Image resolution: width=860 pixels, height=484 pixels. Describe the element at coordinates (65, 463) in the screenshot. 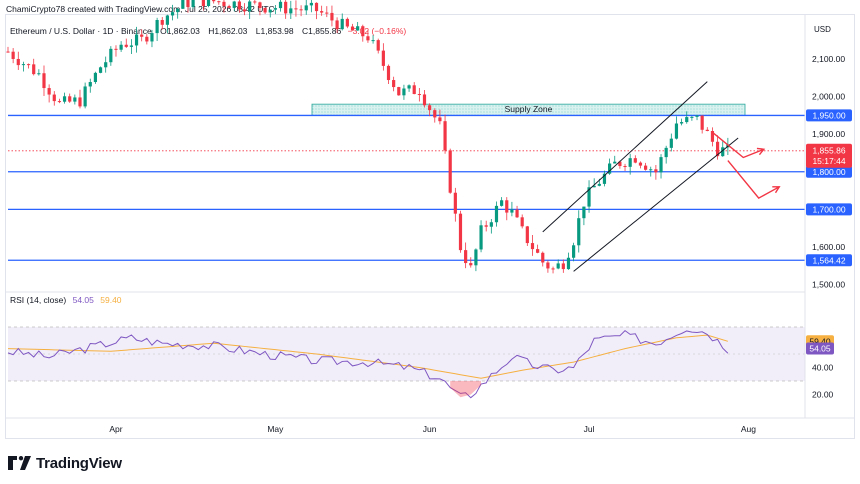

I see `tradingview-logo: TradingView` at that location.